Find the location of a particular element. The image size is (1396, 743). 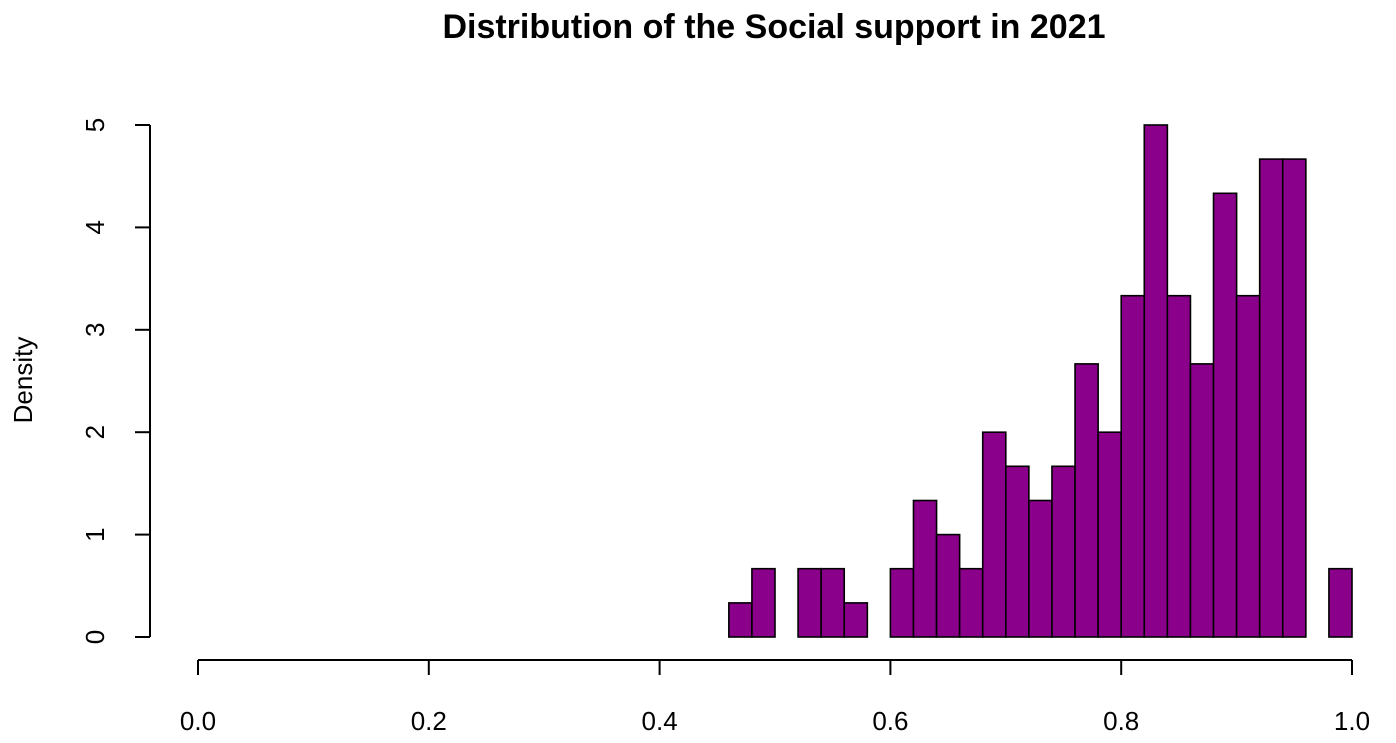

y-axis-label: Density is located at coordinates (23, 380).